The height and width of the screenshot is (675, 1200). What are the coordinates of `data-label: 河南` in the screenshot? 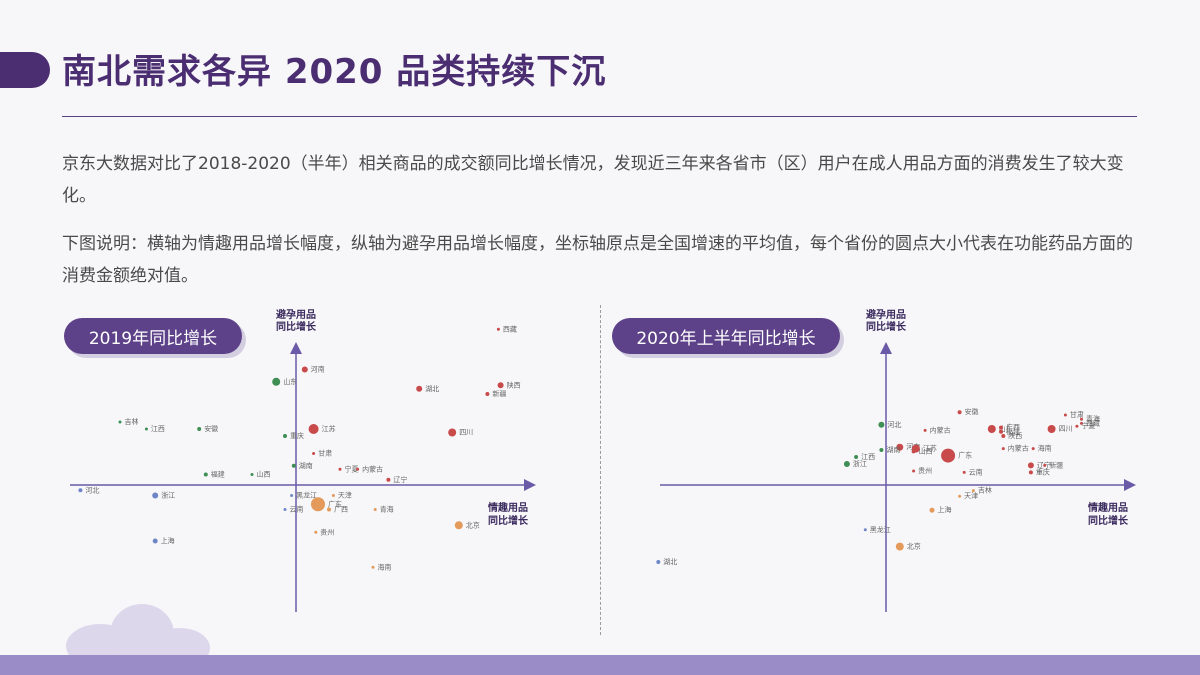 It's located at (318, 369).